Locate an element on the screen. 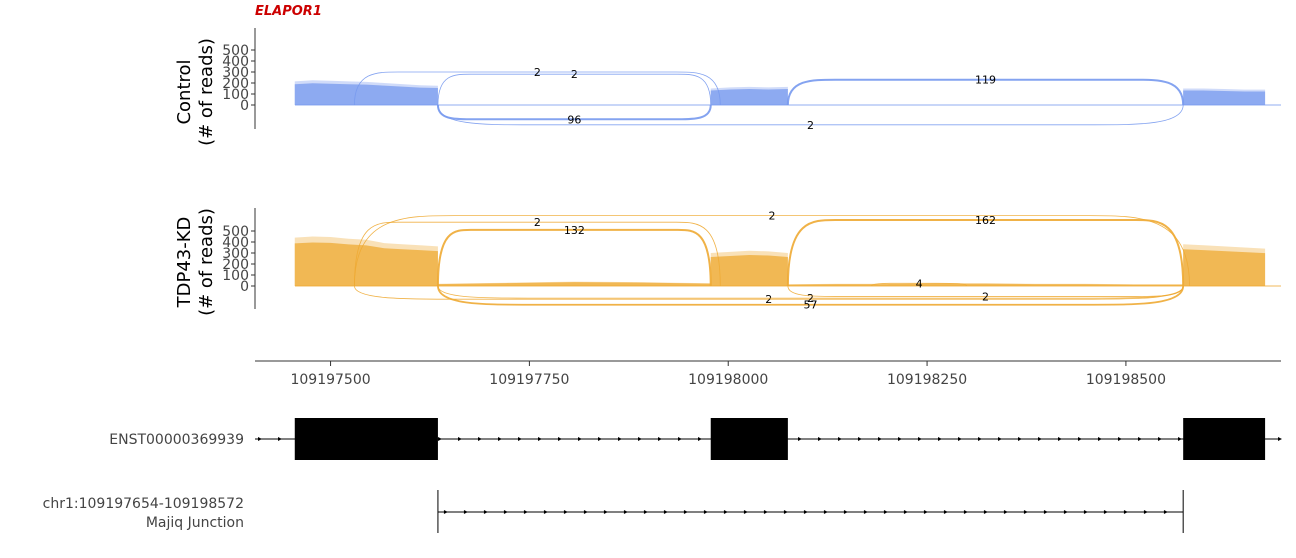 The height and width of the screenshot is (558, 1296). x-tick-label: 109198000 is located at coordinates (728, 380).